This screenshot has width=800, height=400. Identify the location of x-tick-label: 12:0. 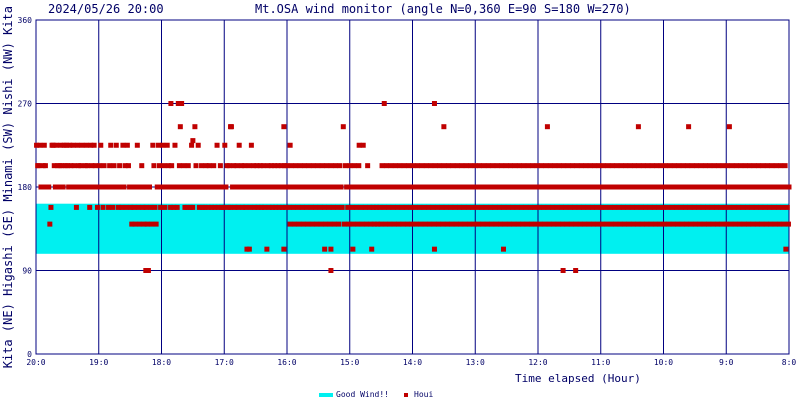
(537, 362).